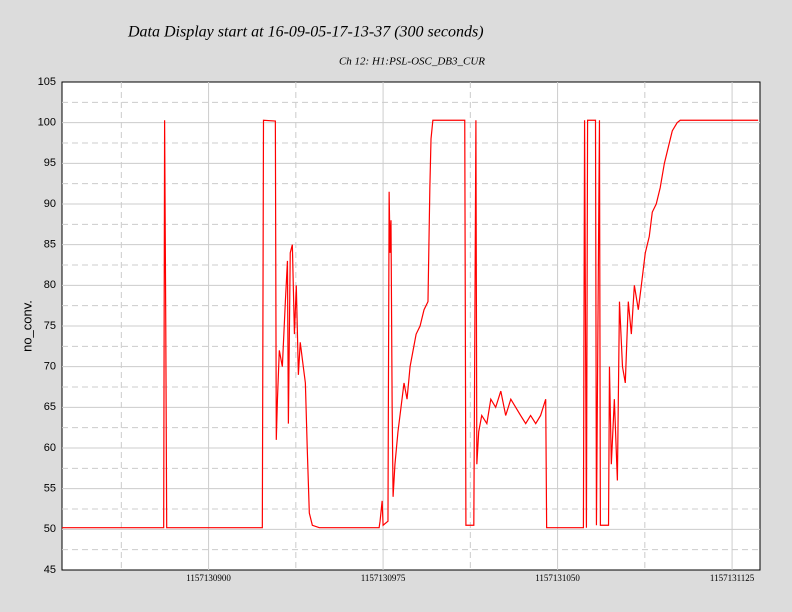  What do you see at coordinates (557, 578) in the screenshot?
I see `x-tick-label: 1157131050` at bounding box center [557, 578].